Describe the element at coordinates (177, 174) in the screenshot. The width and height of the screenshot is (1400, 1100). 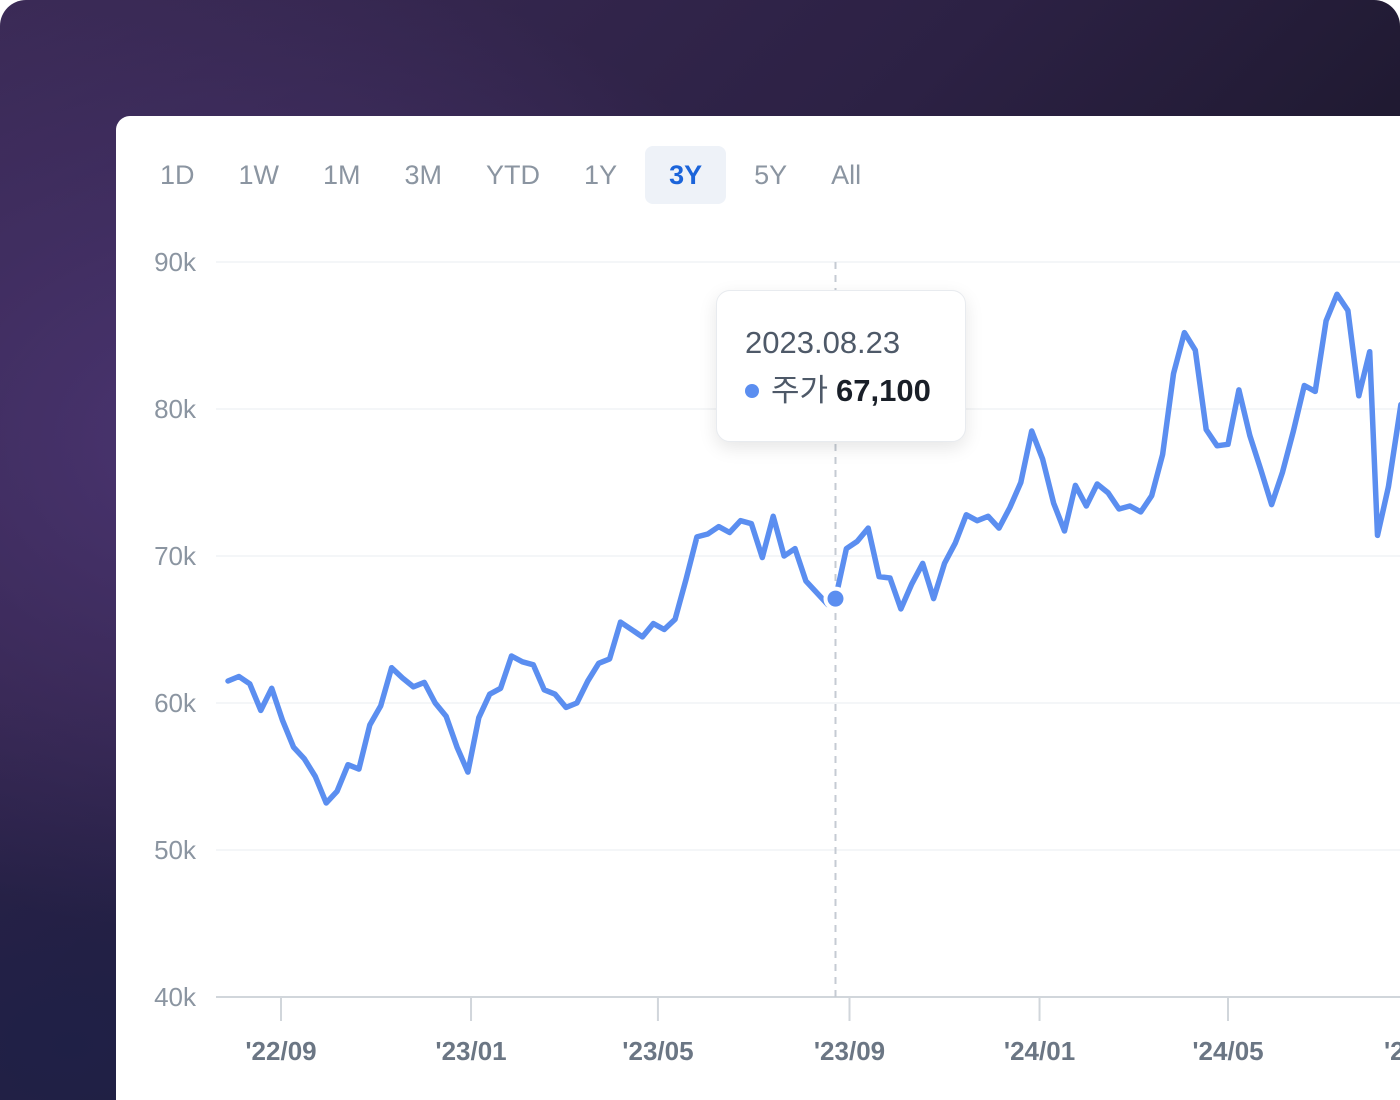
I see `tab-1d: 1D` at that location.